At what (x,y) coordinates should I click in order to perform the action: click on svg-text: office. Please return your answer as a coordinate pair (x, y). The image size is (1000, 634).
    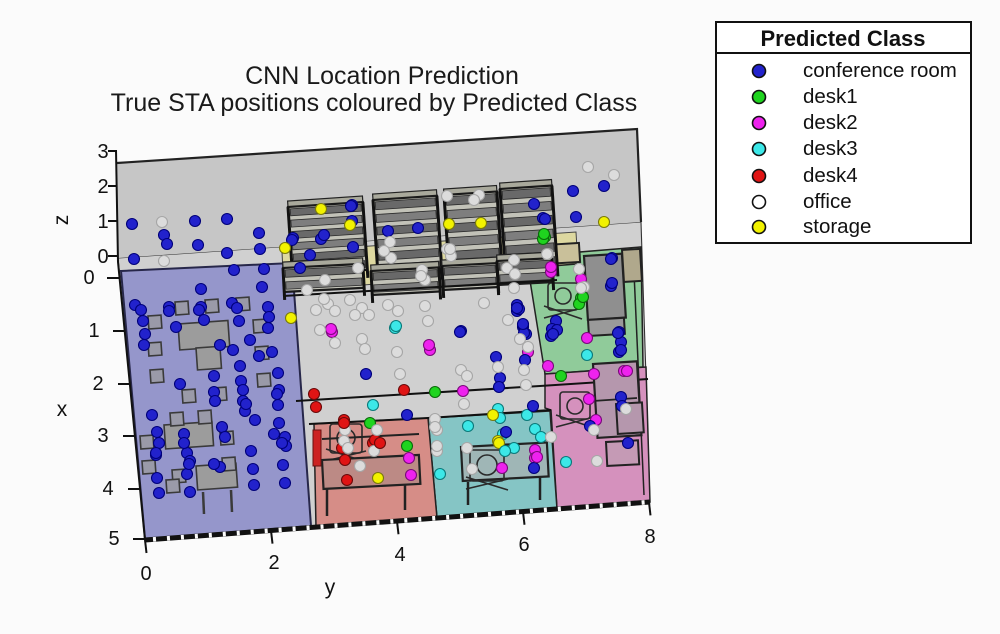
    Looking at the image, I should click on (827, 201).